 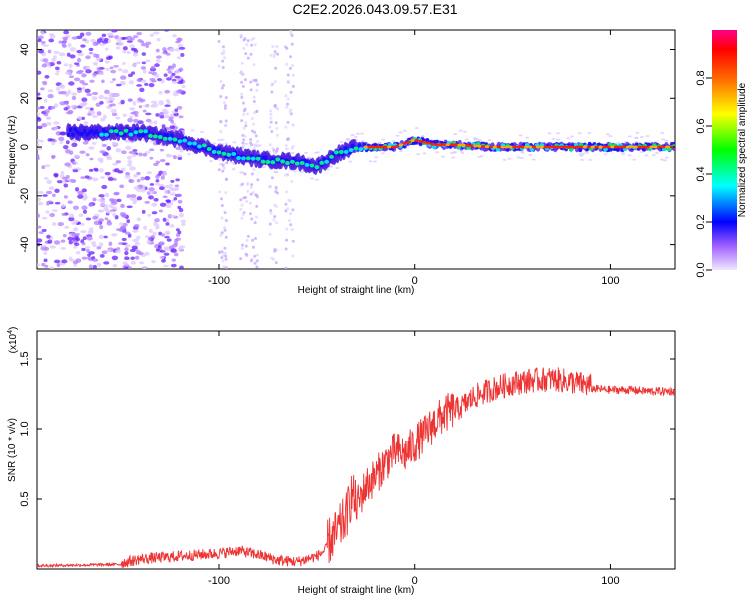 I want to click on x-tick-label: -100, so click(x=219, y=581).